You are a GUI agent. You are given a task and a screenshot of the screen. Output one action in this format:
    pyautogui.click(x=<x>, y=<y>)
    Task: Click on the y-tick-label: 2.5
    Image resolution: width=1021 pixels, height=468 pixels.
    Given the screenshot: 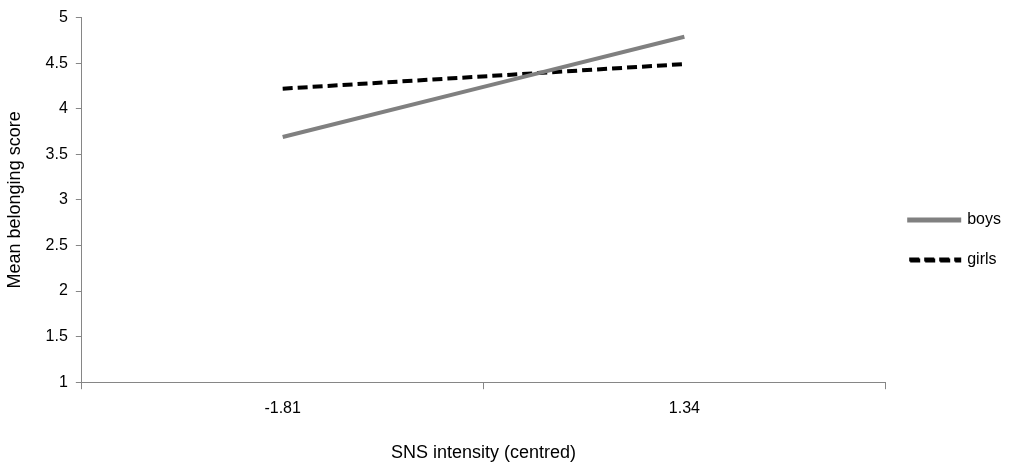 What is the action you would take?
    pyautogui.click(x=56, y=244)
    